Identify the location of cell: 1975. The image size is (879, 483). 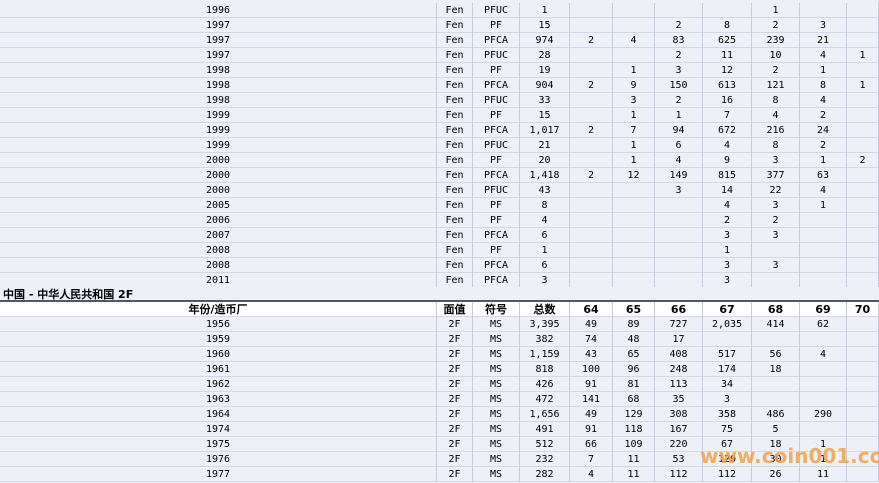
(218, 444).